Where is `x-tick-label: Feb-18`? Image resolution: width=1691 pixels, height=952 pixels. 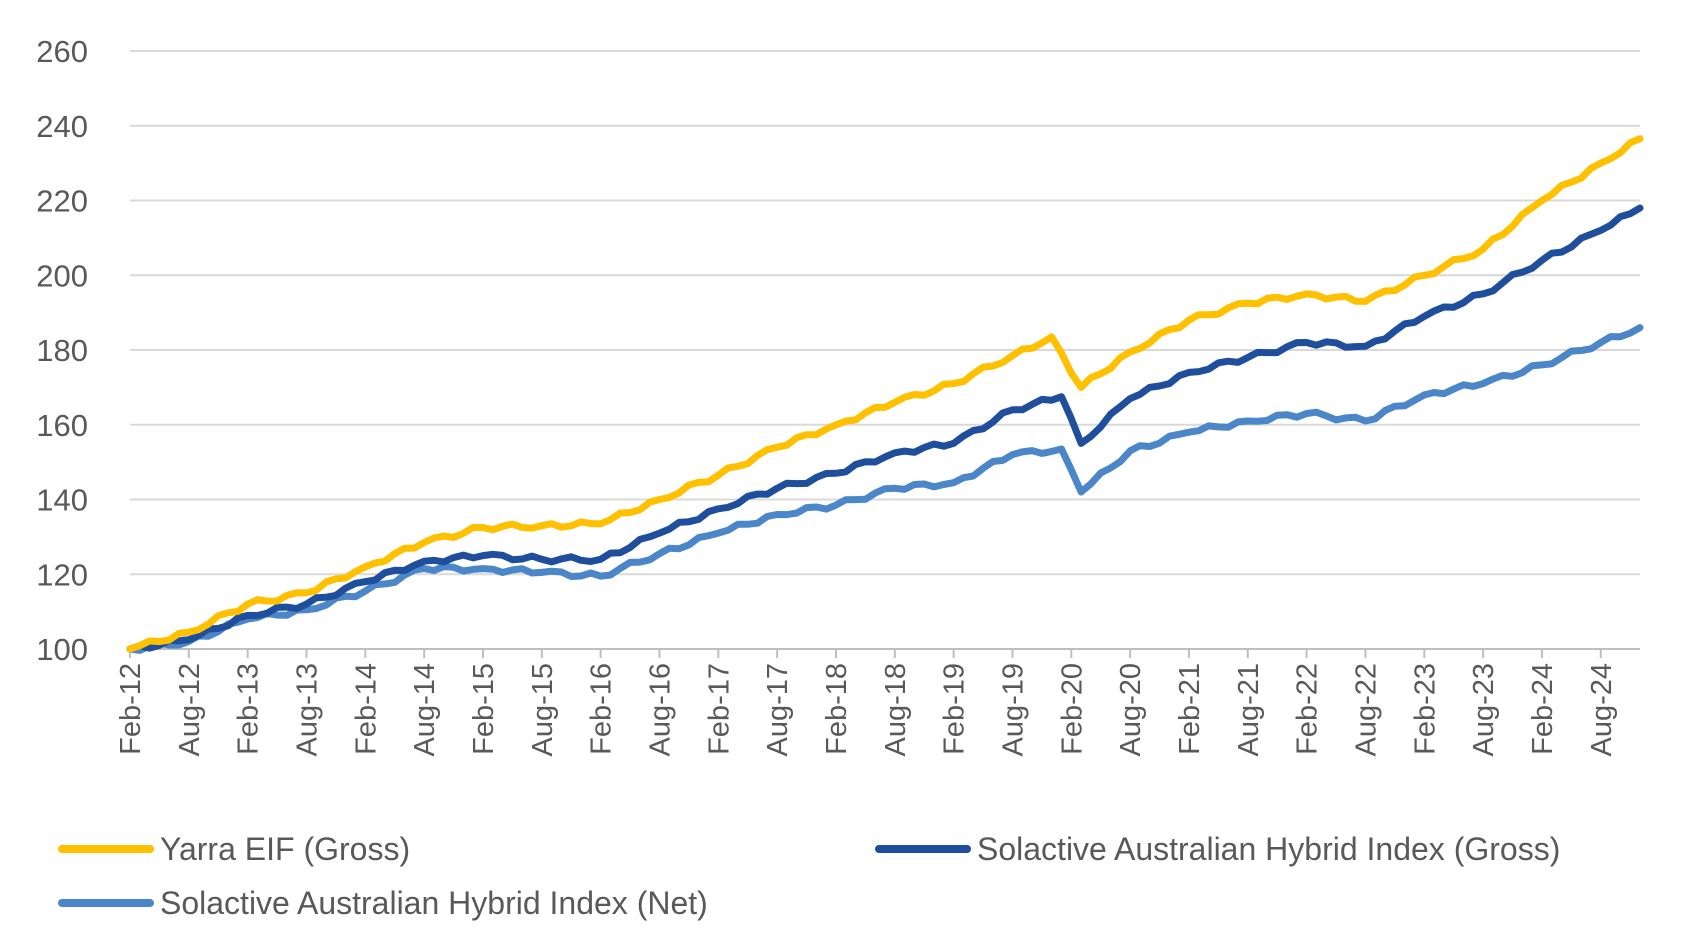 x-tick-label: Feb-18 is located at coordinates (837, 709).